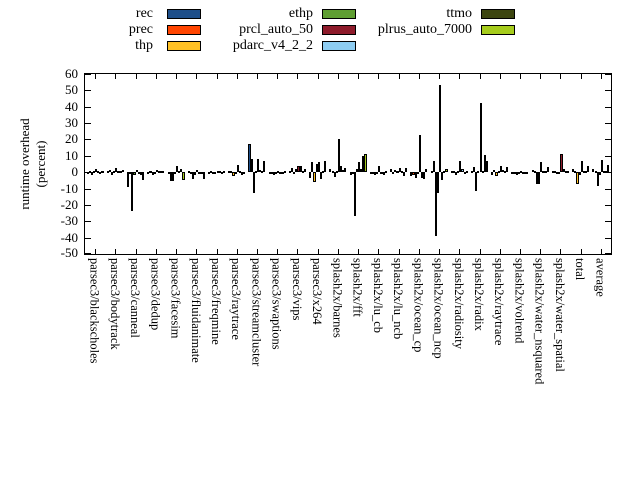 The width and height of the screenshot is (640, 480). Describe the element at coordinates (458, 303) in the screenshot. I see `x-tick-label: splash2x/radiosity` at that location.